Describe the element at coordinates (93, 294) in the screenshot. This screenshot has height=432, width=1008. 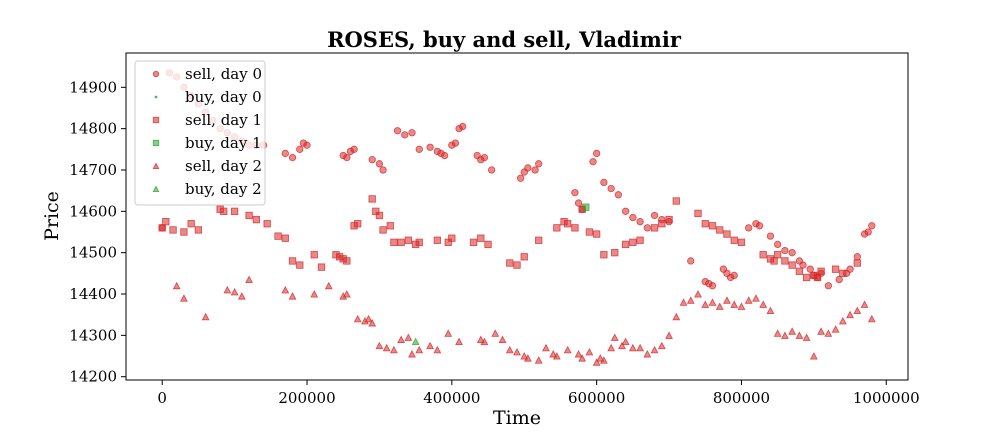
I see `y-tick-label: 14400` at that location.